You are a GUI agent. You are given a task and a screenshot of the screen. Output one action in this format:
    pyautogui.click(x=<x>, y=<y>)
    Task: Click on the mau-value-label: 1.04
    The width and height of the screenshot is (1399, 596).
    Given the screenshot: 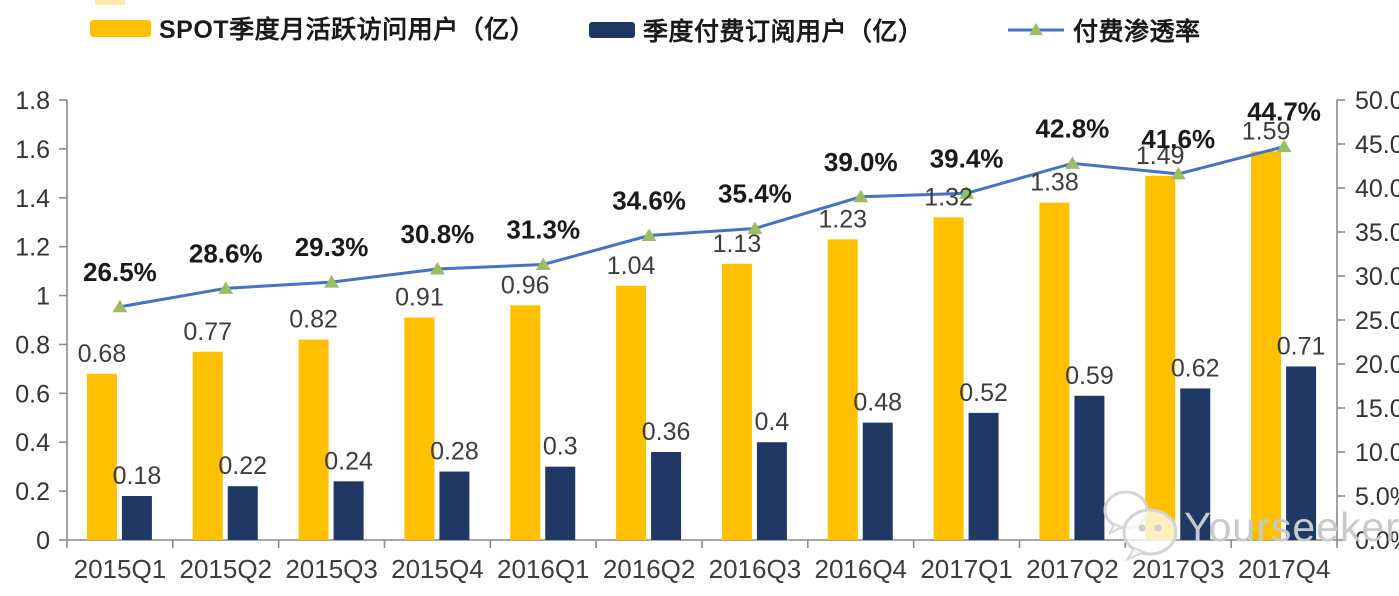 What is the action you would take?
    pyautogui.click(x=631, y=266)
    